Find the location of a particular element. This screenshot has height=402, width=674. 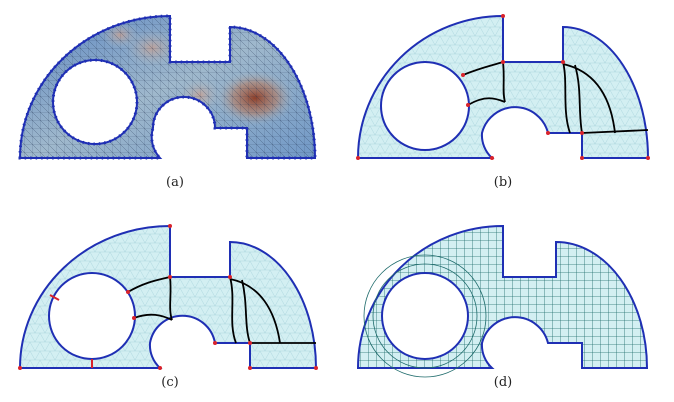

caption-c: (c) is located at coordinates (169, 382).